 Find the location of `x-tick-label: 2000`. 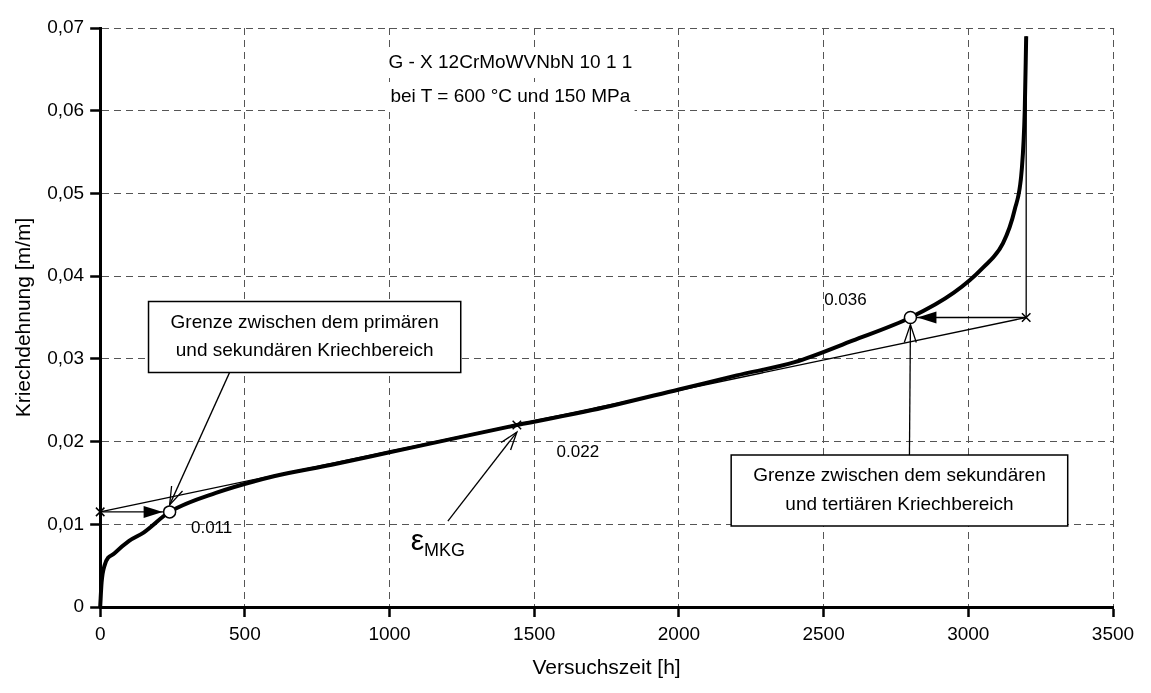

x-tick-label: 2000 is located at coordinates (679, 633).